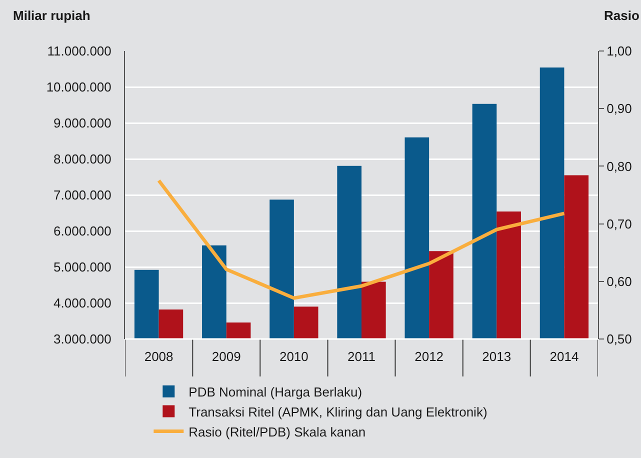 Image resolution: width=641 pixels, height=458 pixels. What do you see at coordinates (619, 281) in the screenshot?
I see `y2-tick-label: 0,60` at bounding box center [619, 281].